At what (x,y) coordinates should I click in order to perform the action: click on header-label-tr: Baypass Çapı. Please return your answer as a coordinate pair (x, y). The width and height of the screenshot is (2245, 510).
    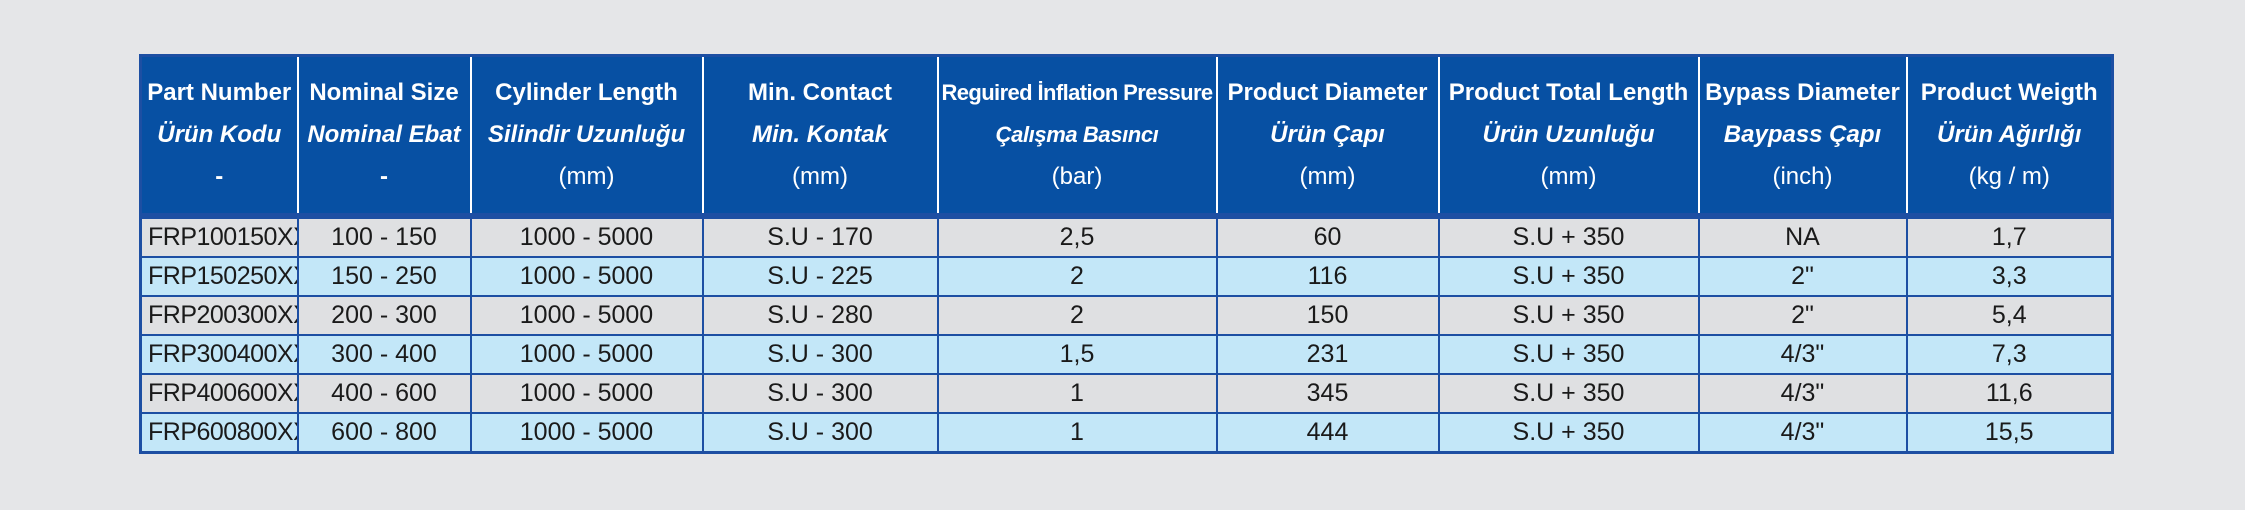
    Looking at the image, I should click on (1802, 134).